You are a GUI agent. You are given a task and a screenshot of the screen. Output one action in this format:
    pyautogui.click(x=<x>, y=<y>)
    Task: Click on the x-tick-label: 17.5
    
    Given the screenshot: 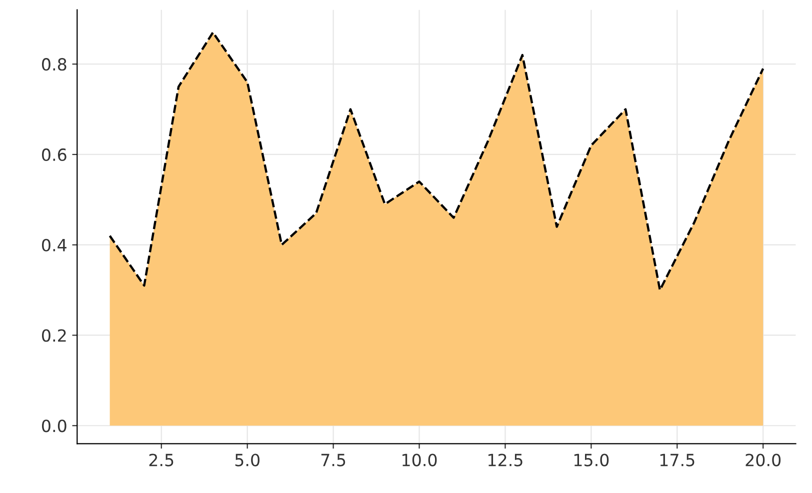 What is the action you would take?
    pyautogui.click(x=677, y=460)
    